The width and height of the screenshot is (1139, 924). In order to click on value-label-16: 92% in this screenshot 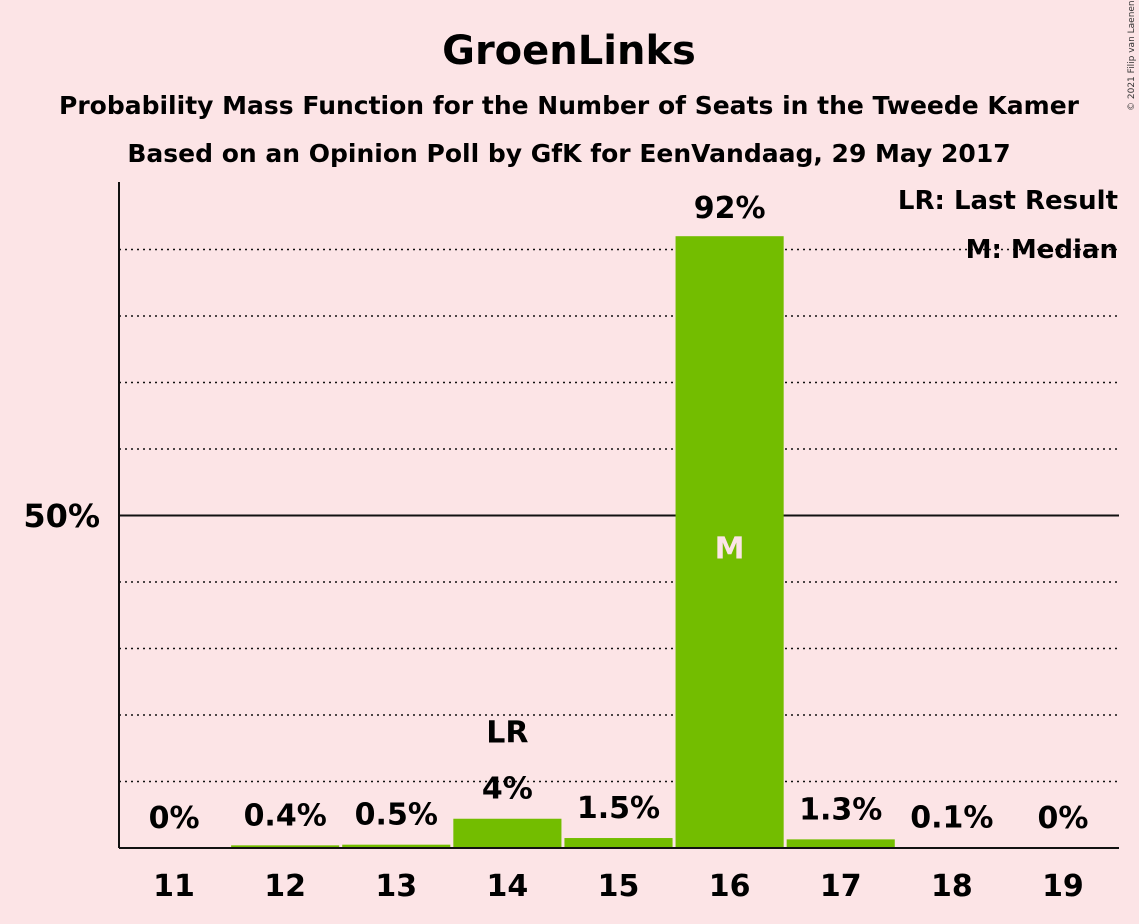, I will do `click(730, 208)`.